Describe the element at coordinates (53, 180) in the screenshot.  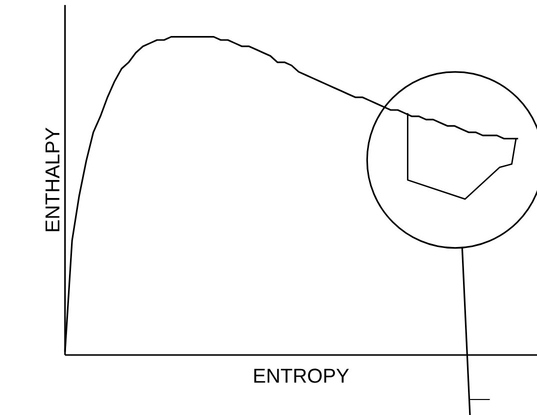
I see `y-axis-title: ENTHALPY` at that location.